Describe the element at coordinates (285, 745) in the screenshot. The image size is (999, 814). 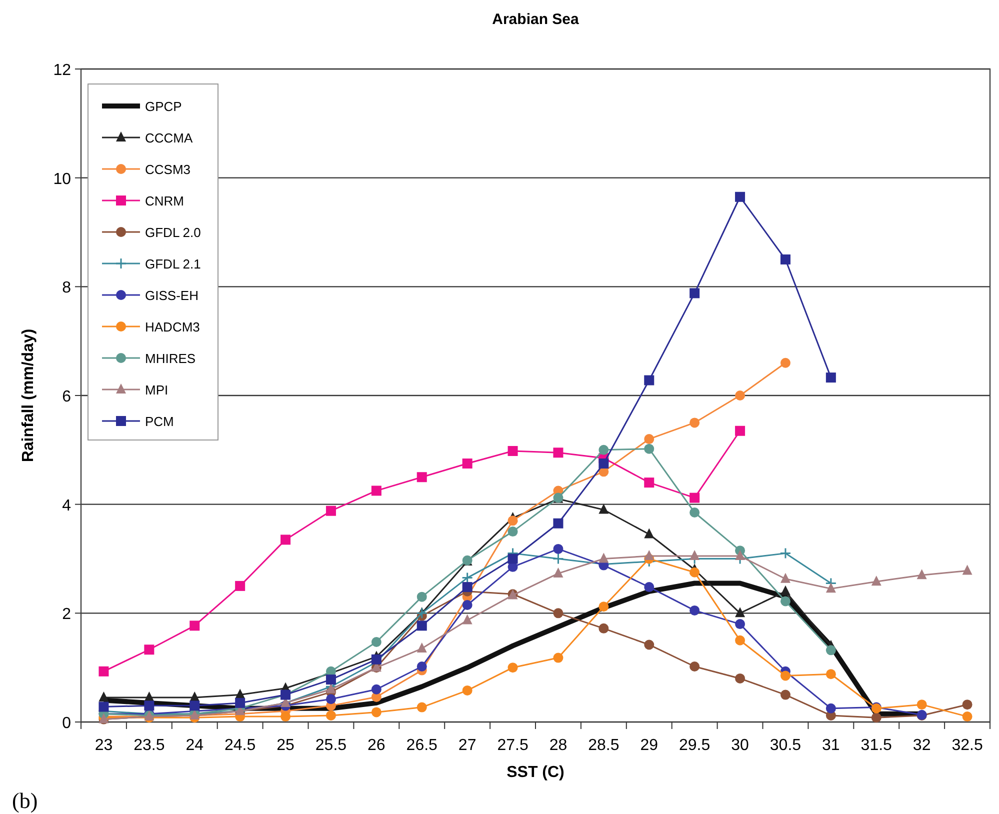
I see `x-tick-label: 25` at that location.